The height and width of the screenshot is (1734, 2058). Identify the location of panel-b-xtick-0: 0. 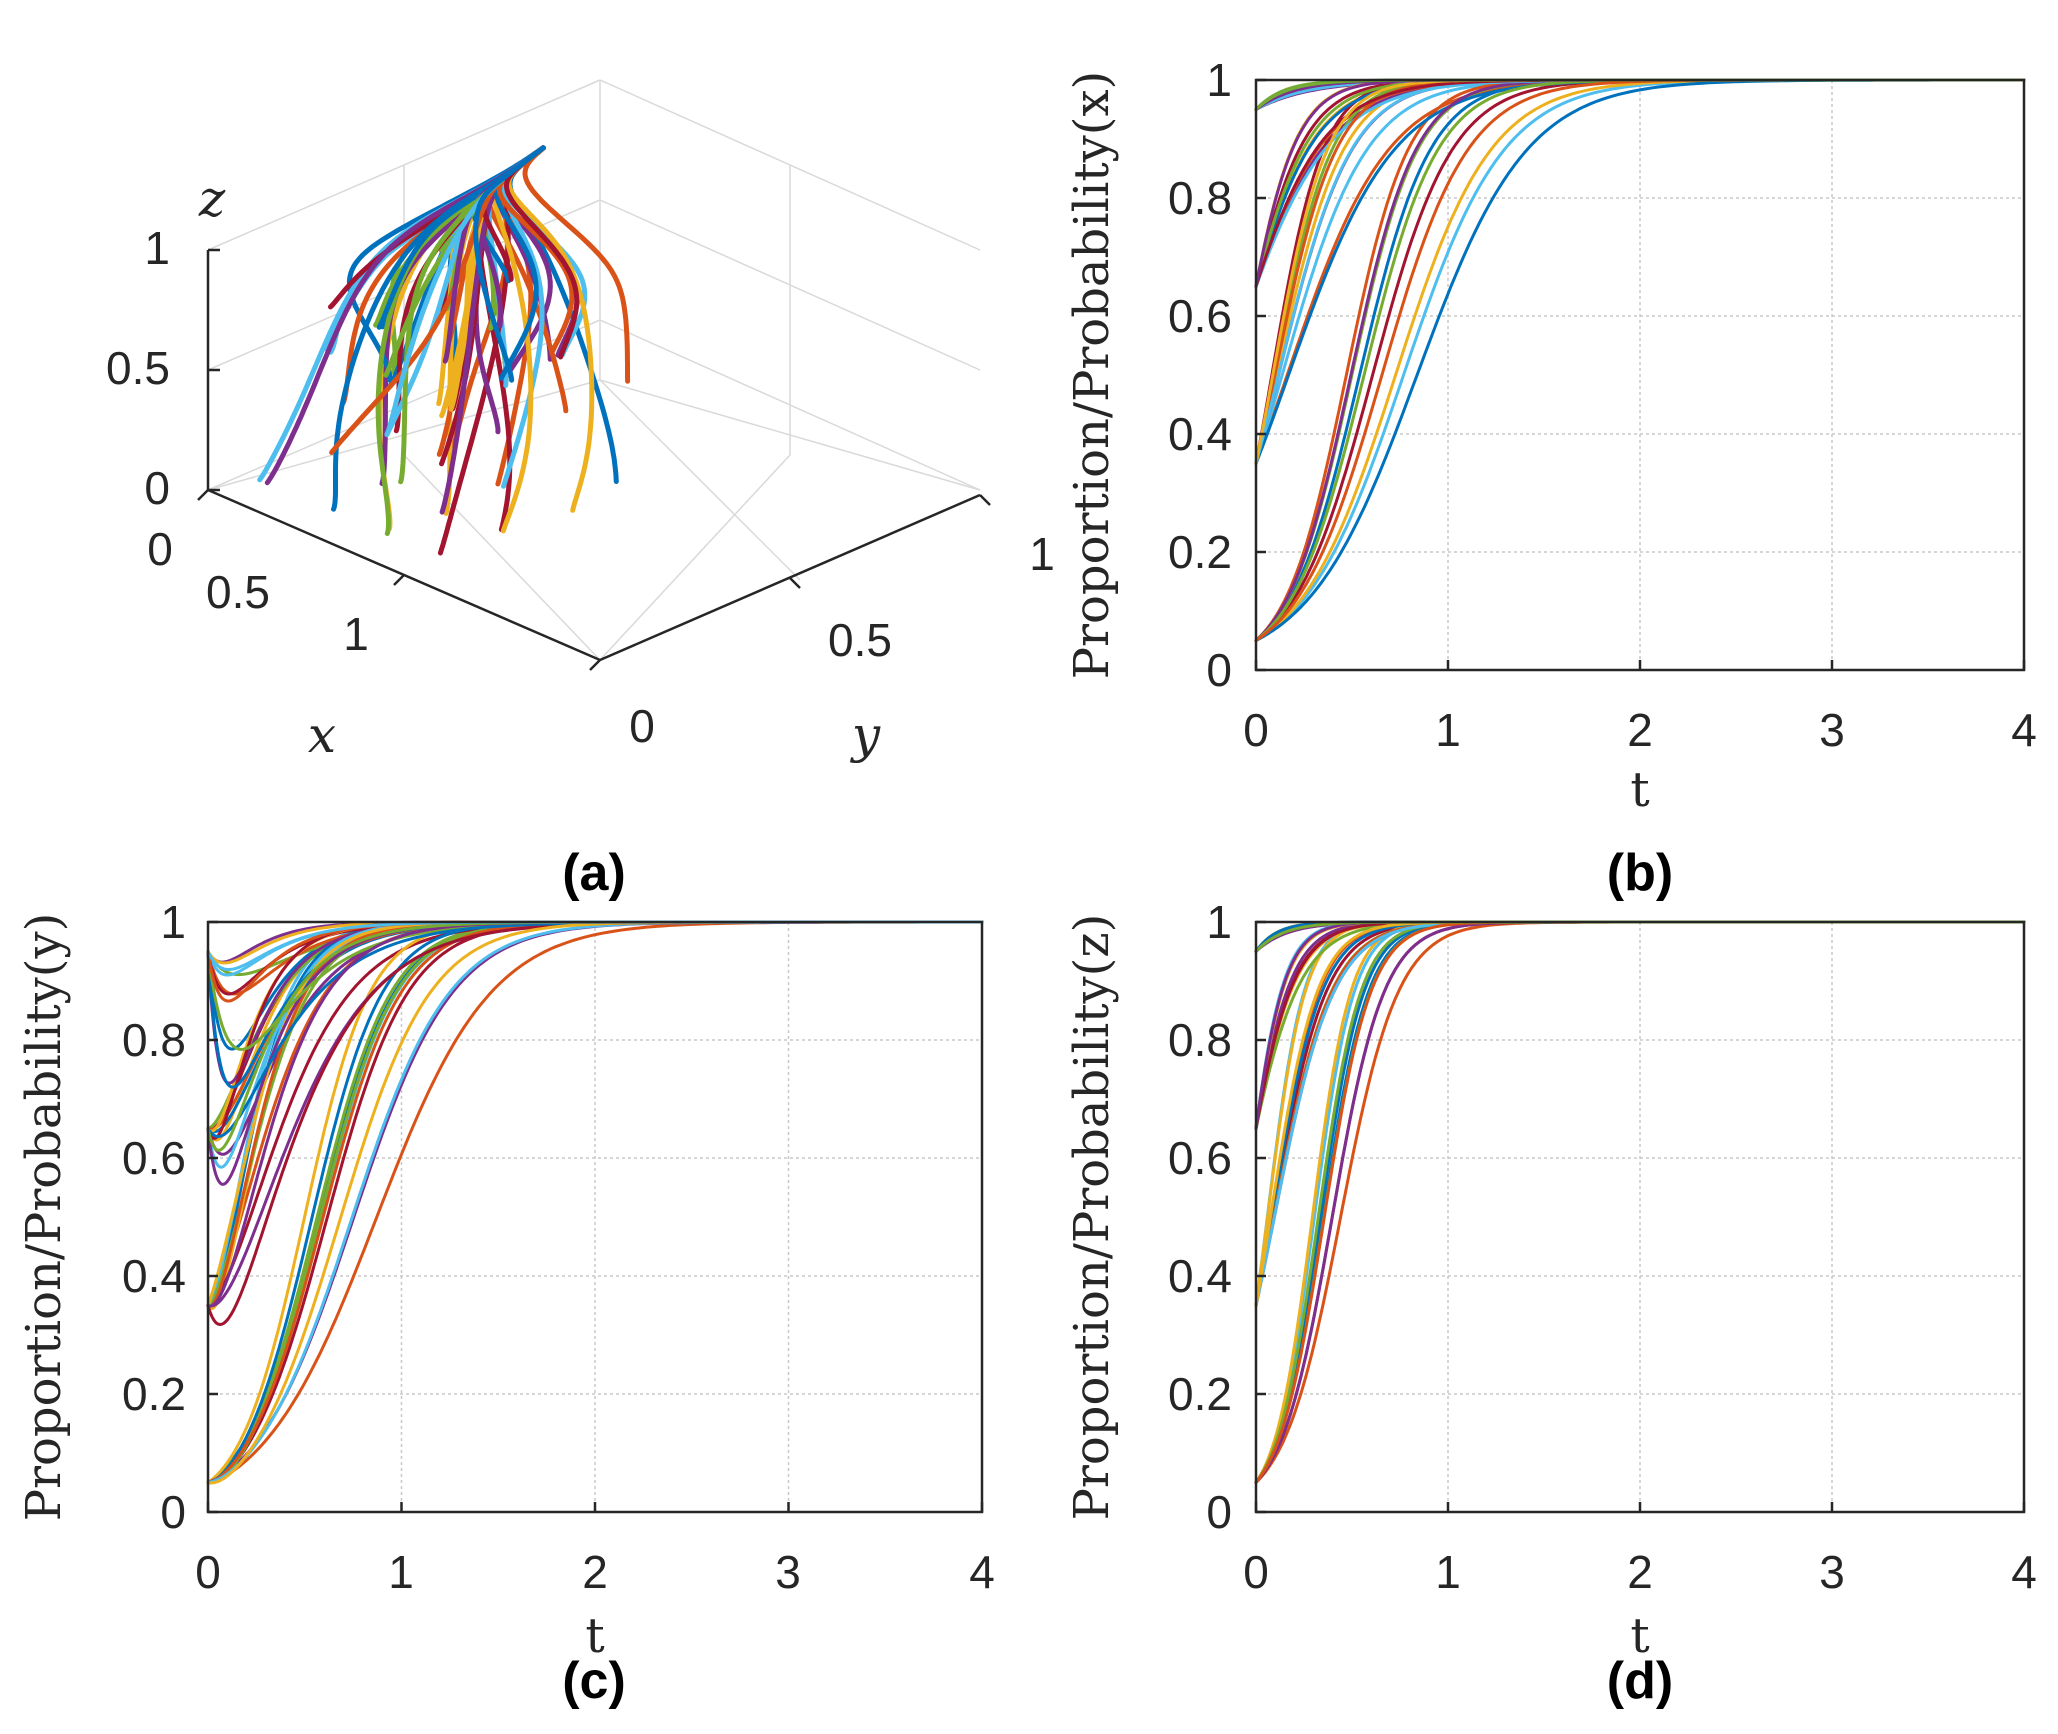
(1256, 730).